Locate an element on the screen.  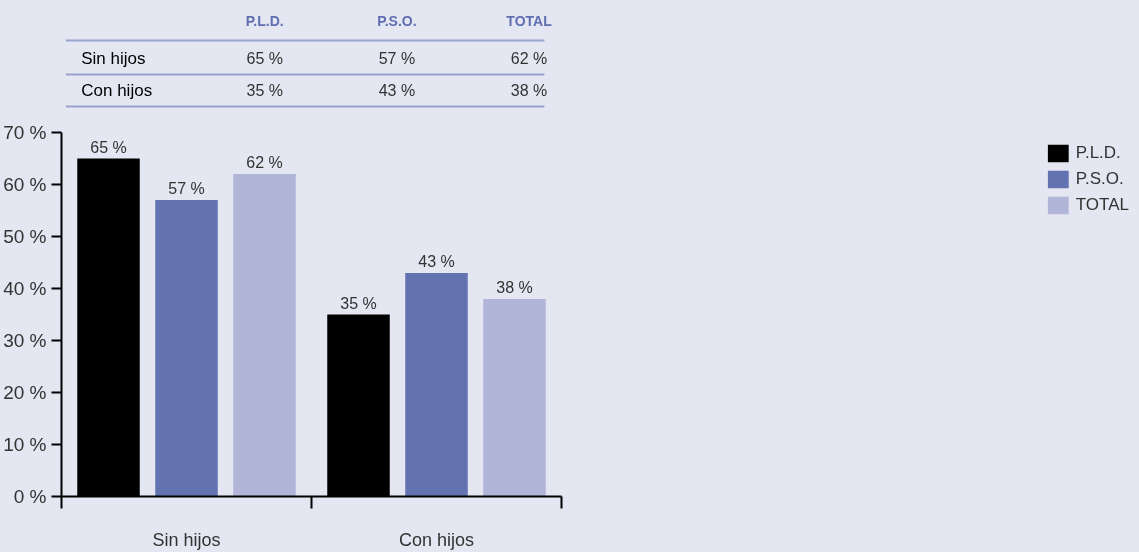
data-label: 62 % is located at coordinates (264, 163).